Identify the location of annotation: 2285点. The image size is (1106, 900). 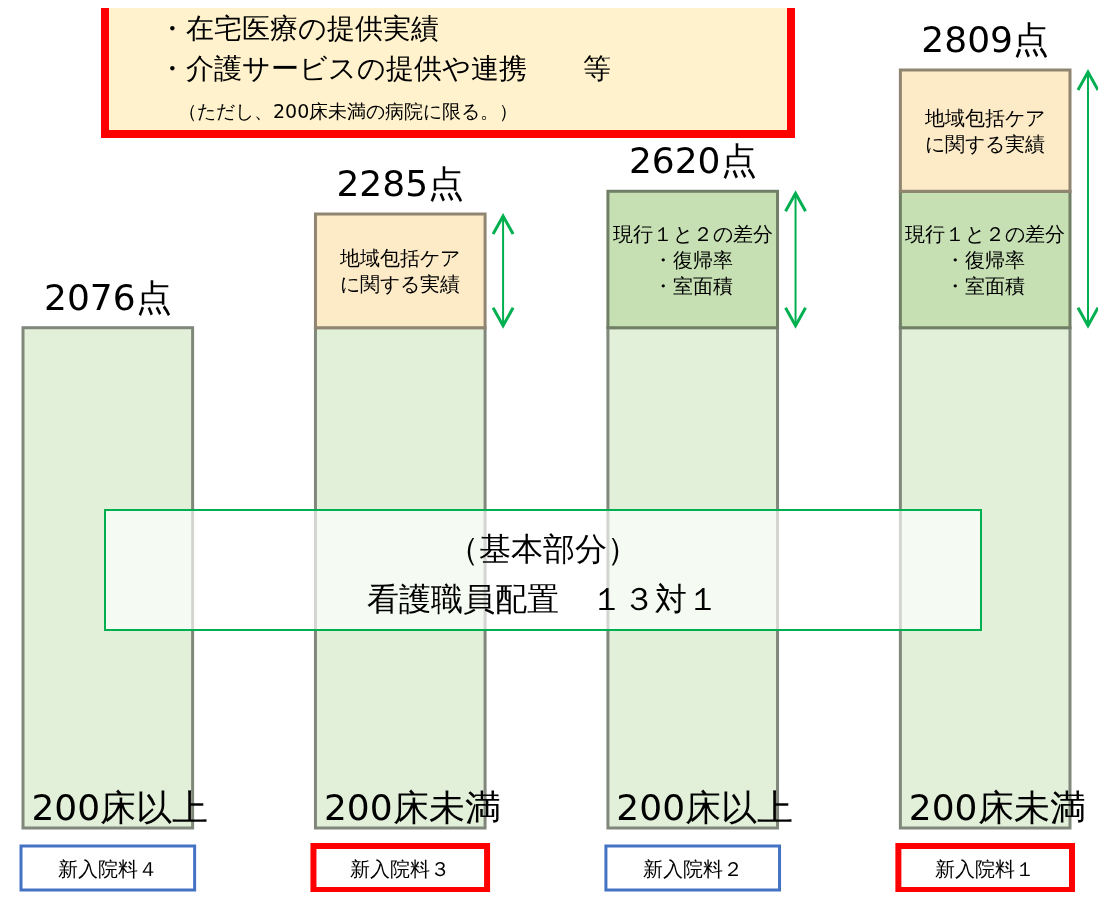
(400, 184).